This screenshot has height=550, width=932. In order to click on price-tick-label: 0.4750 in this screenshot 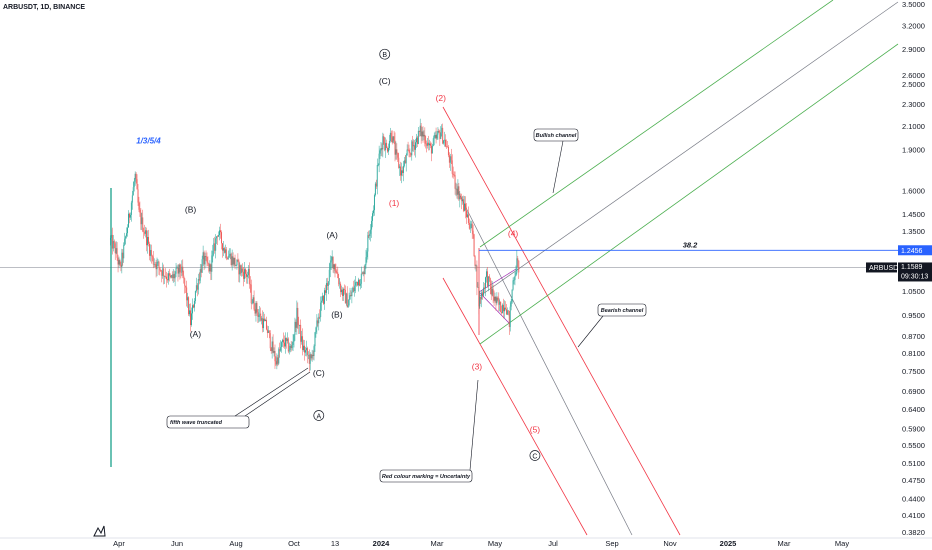, I will do `click(913, 480)`.